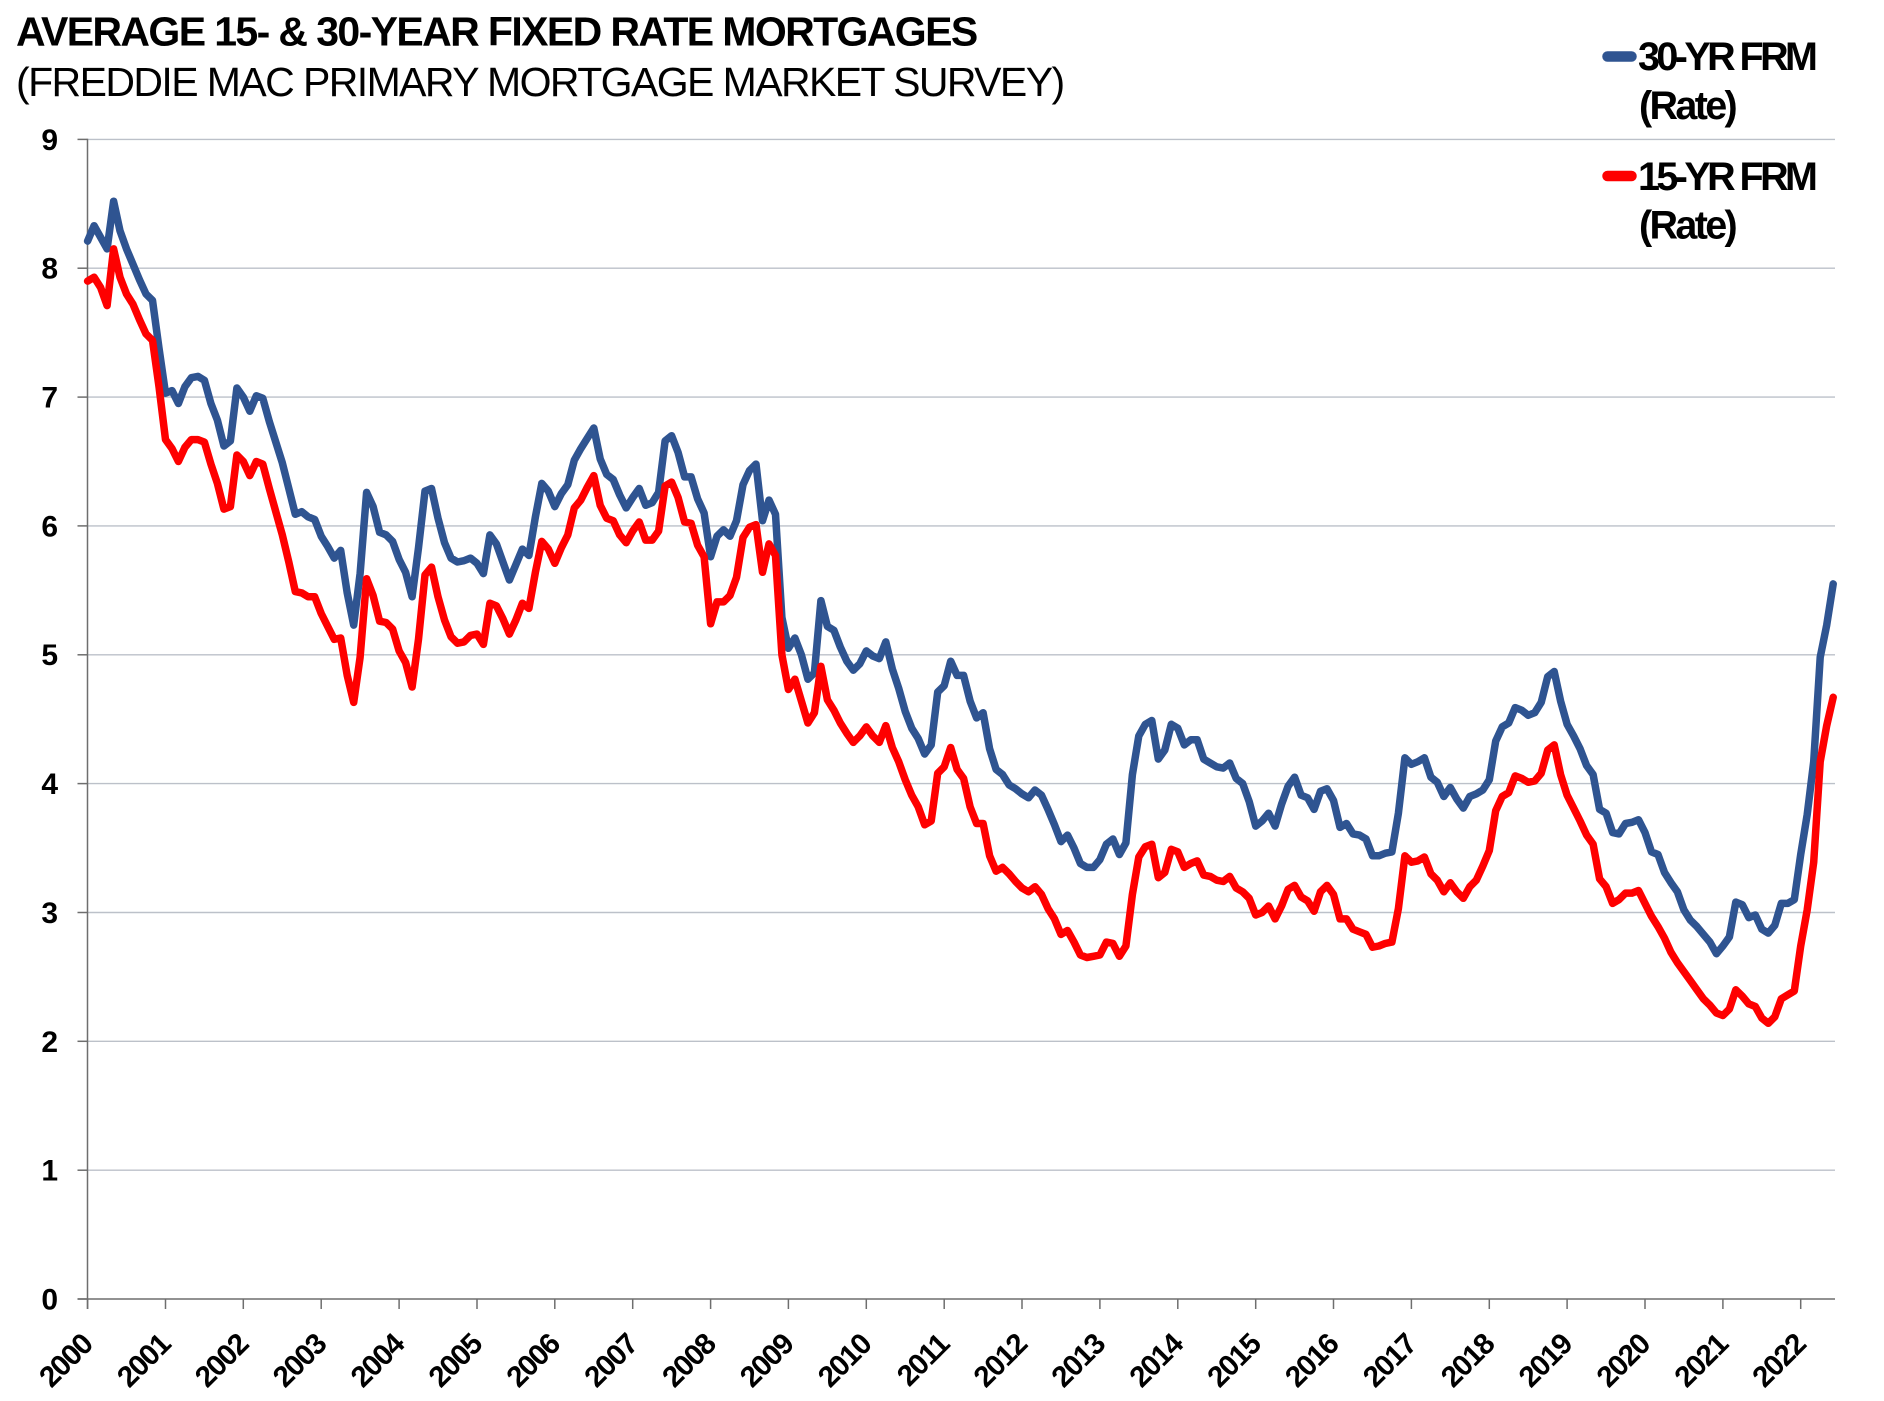 Image resolution: width=1884 pixels, height=1401 pixels. I want to click on svg-text: 7, so click(49, 398).